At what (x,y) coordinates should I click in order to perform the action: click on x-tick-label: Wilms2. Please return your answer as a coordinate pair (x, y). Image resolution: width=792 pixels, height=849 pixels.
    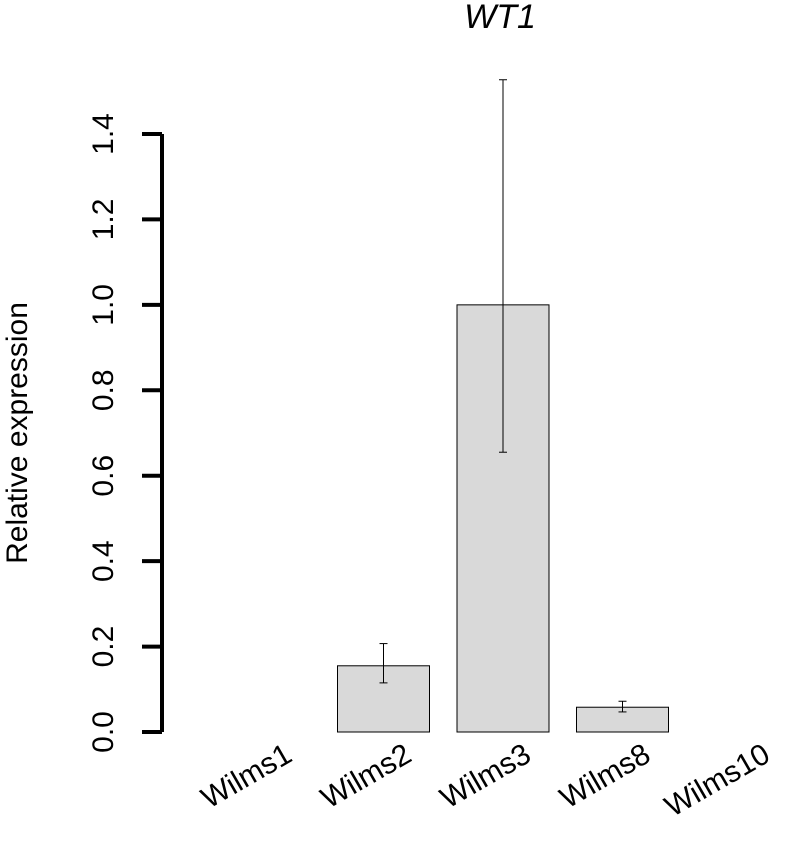
    Looking at the image, I should click on (366, 776).